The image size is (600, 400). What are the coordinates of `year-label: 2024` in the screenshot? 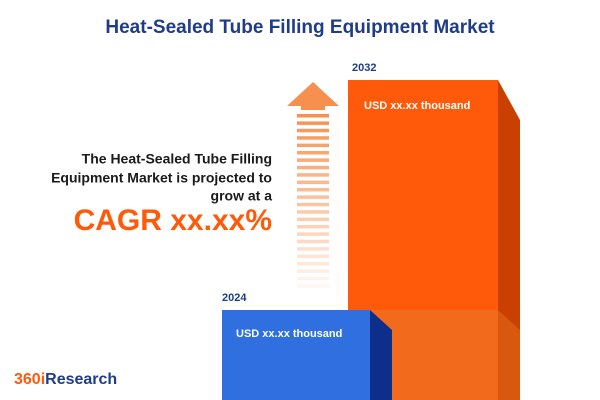 It's located at (234, 298).